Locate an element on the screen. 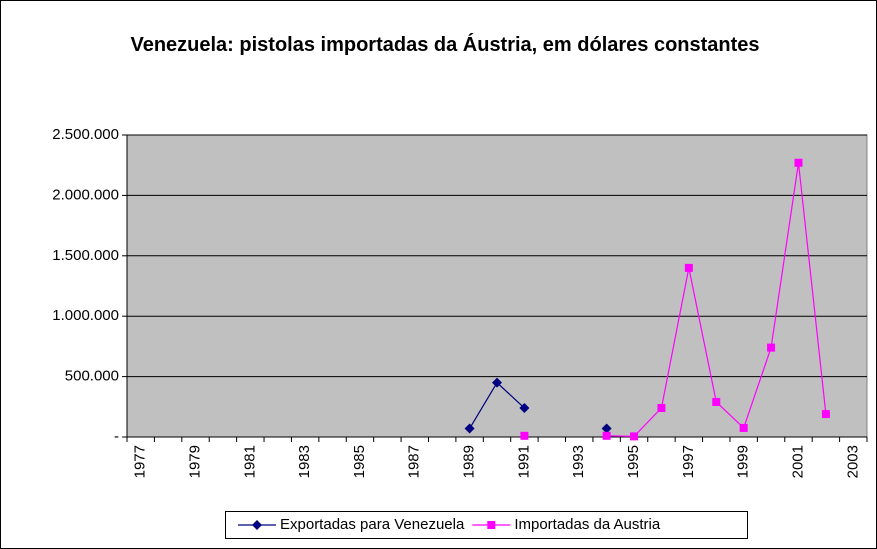 The width and height of the screenshot is (877, 549). x-tick-label: 1979 is located at coordinates (194, 461).